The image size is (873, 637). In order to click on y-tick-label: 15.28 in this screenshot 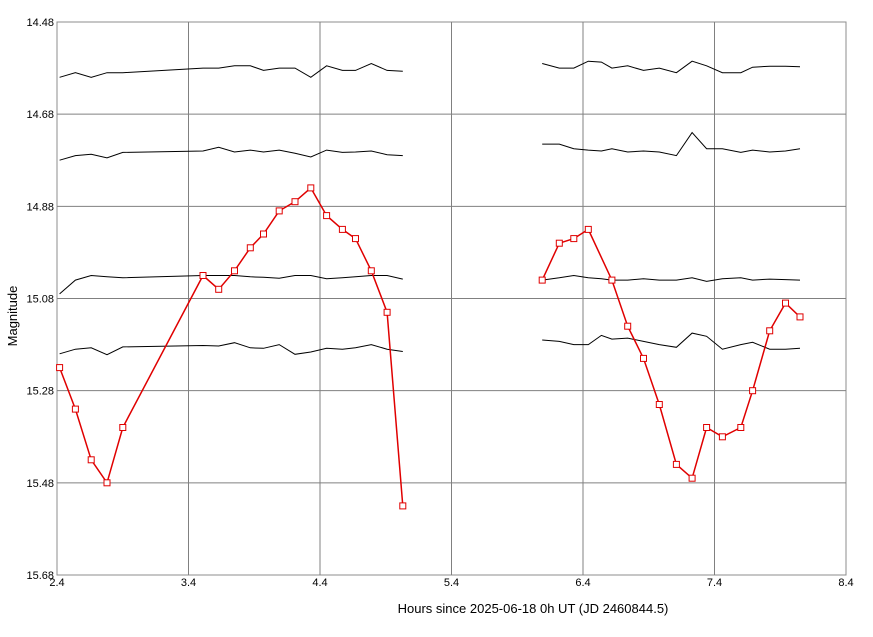, I will do `click(40, 392)`.